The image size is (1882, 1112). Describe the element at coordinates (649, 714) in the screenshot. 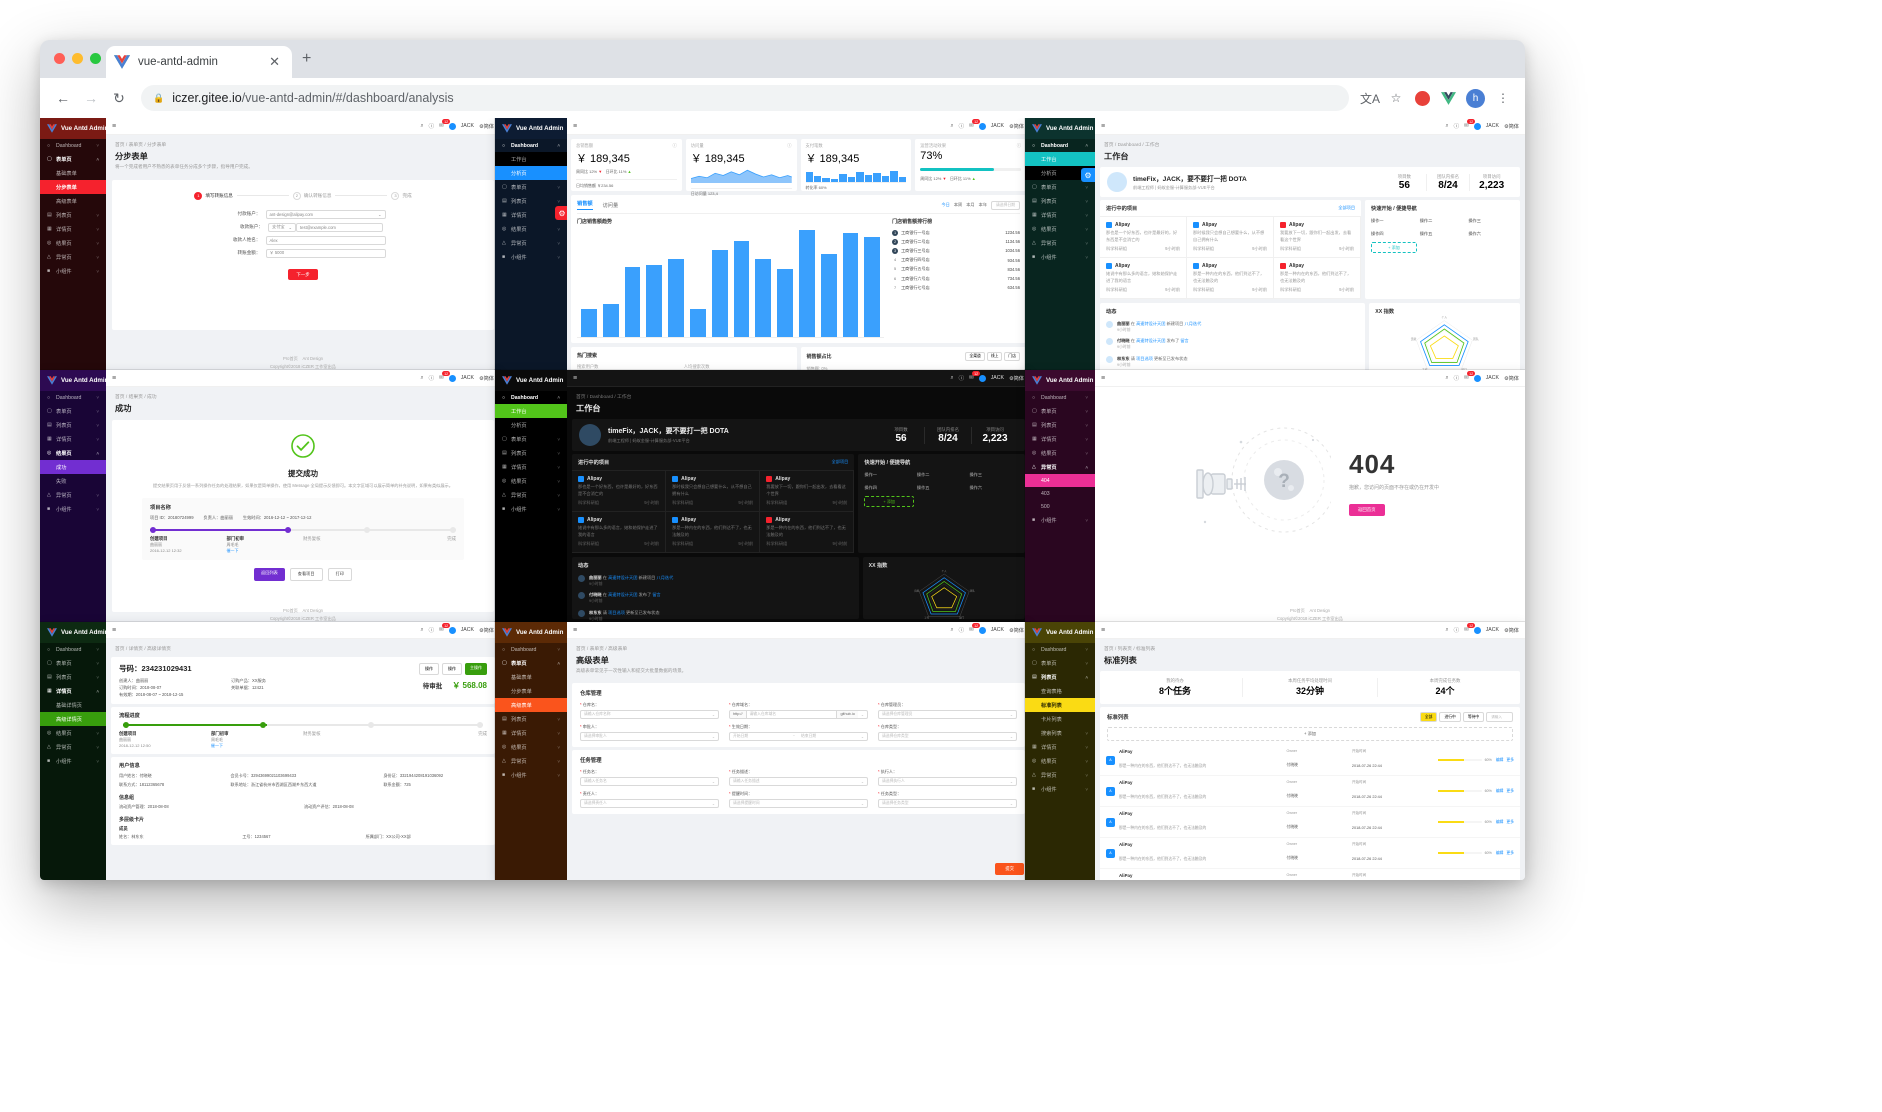

I see `field-input: 请输入仓库名称 ⌄` at that location.